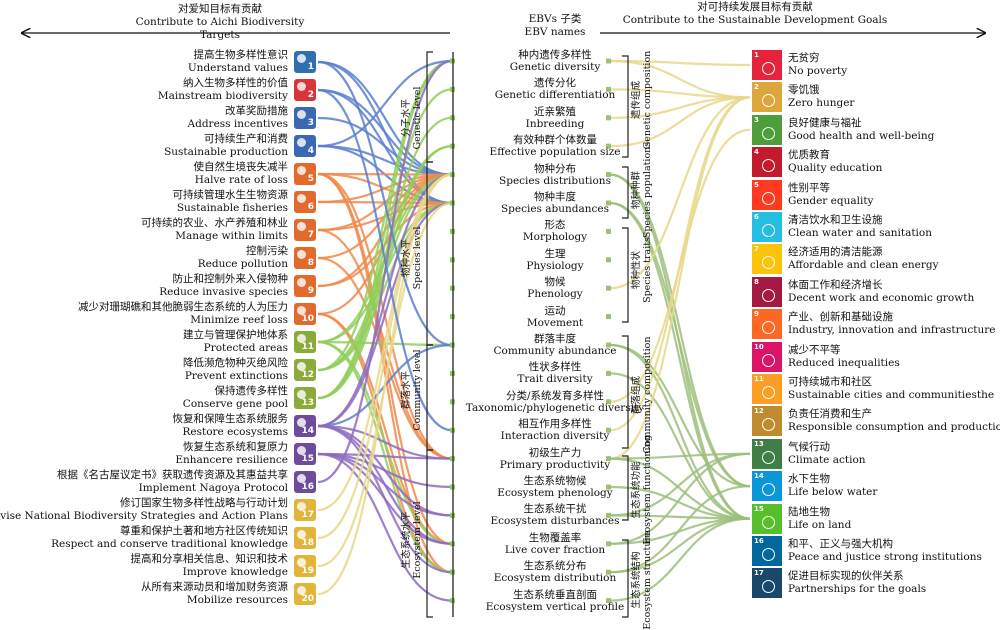 Image resolution: width=1000 pixels, height=630 pixels. I want to click on aichi-target-icon: 7, so click(305, 230).